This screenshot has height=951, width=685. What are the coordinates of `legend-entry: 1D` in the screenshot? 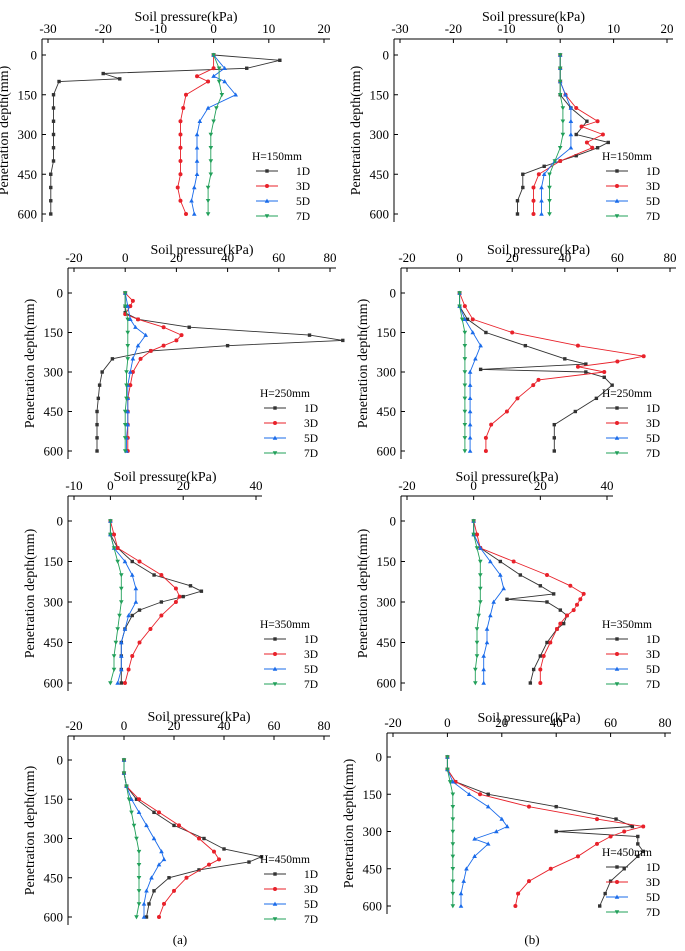 It's located at (653, 640).